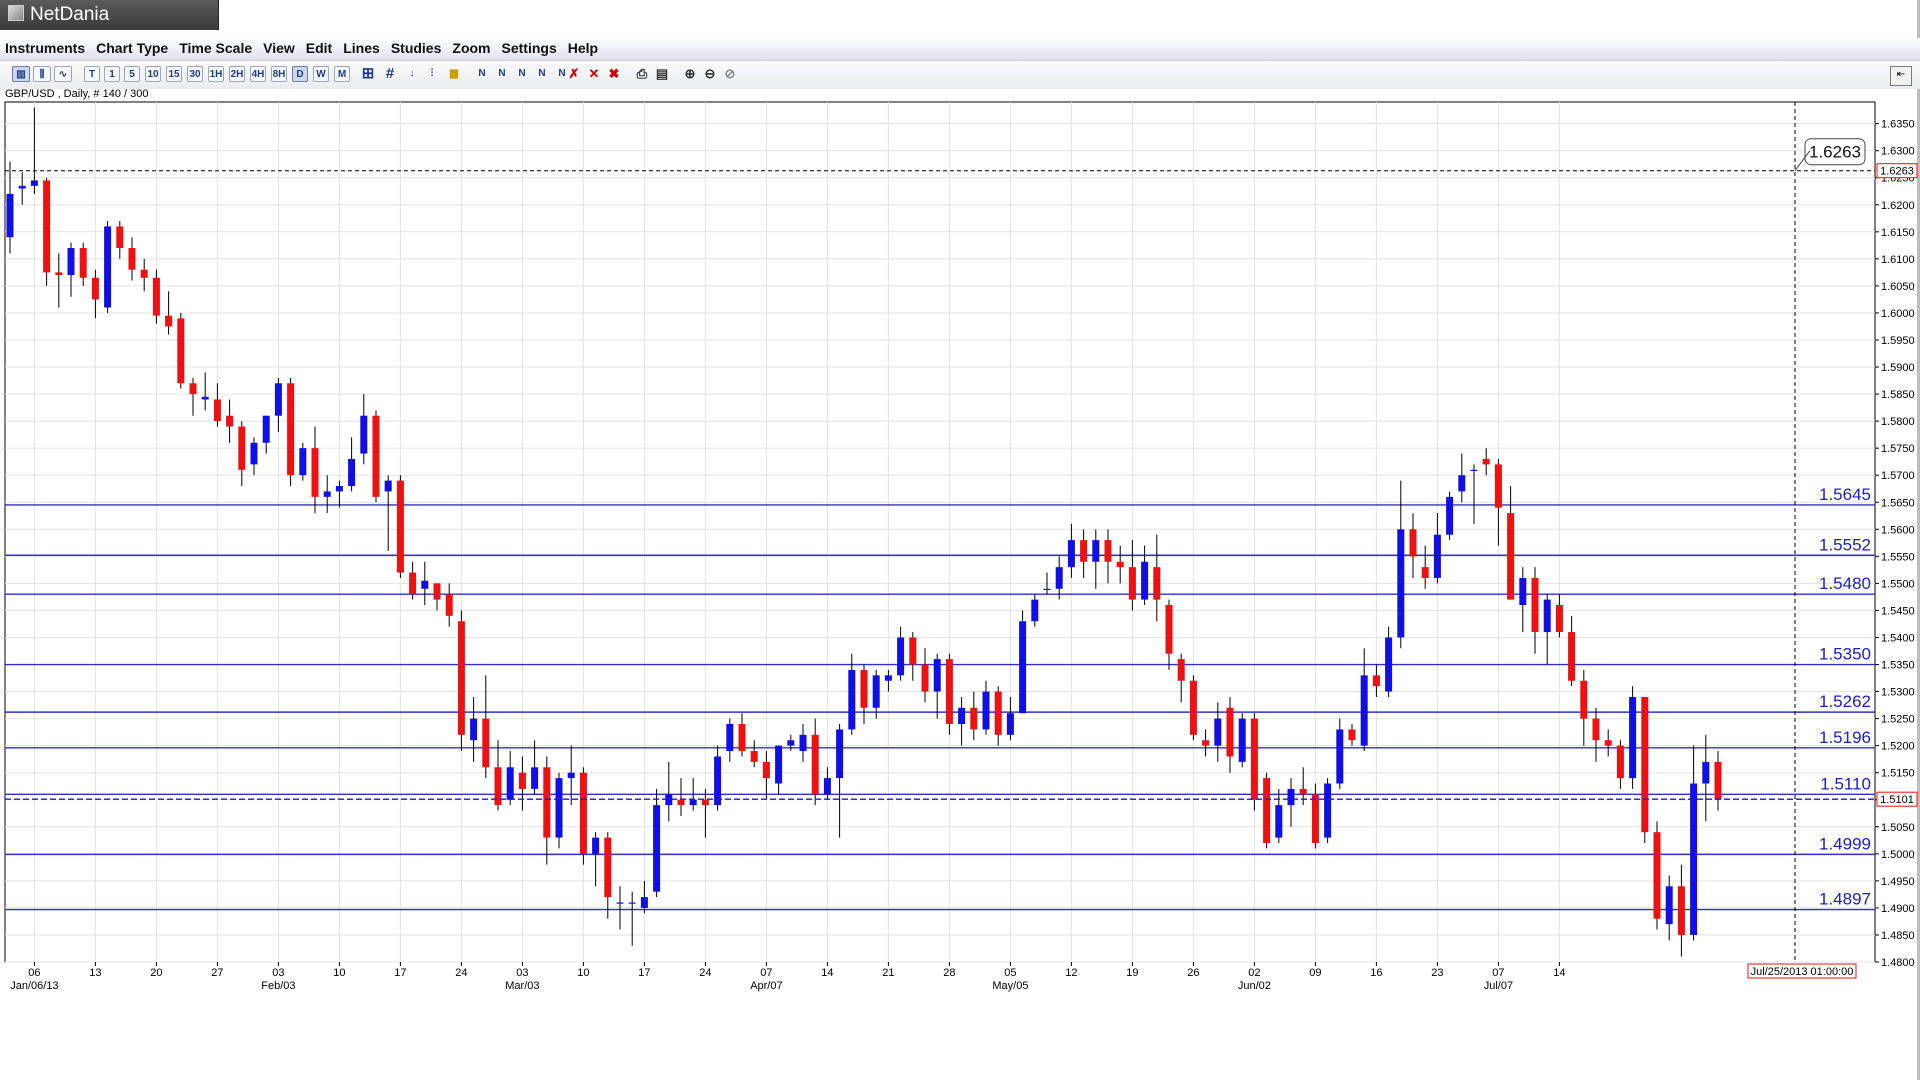 The image size is (1920, 1080). I want to click on menu-zoom: Zoom, so click(471, 48).